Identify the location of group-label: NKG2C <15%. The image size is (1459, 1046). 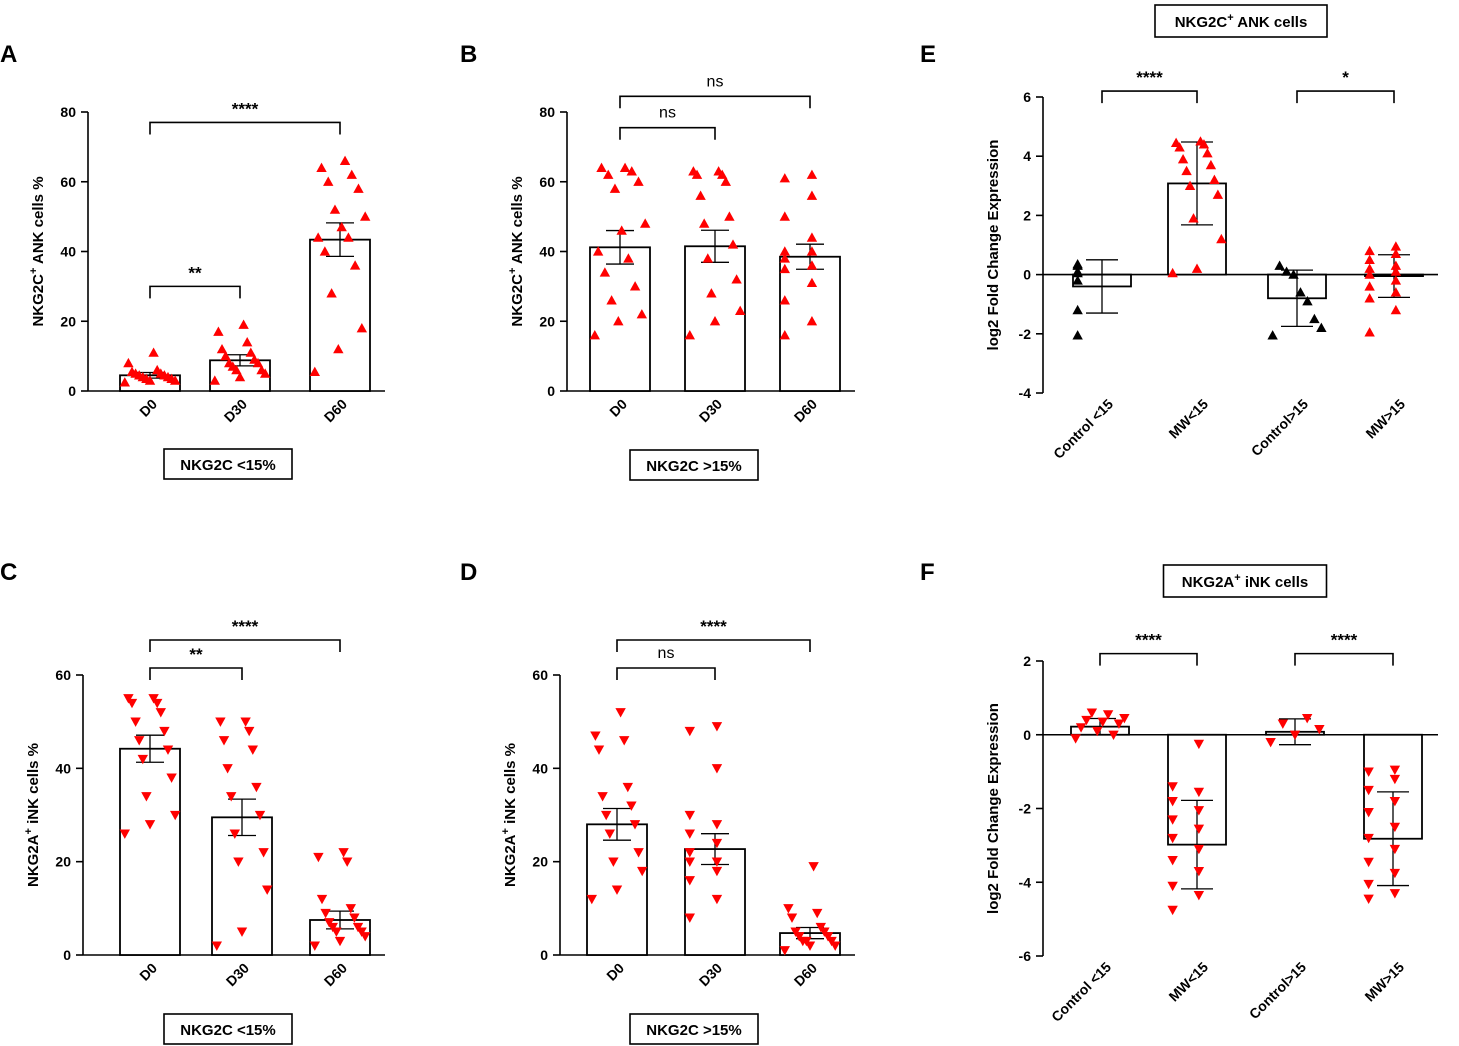
(227, 465).